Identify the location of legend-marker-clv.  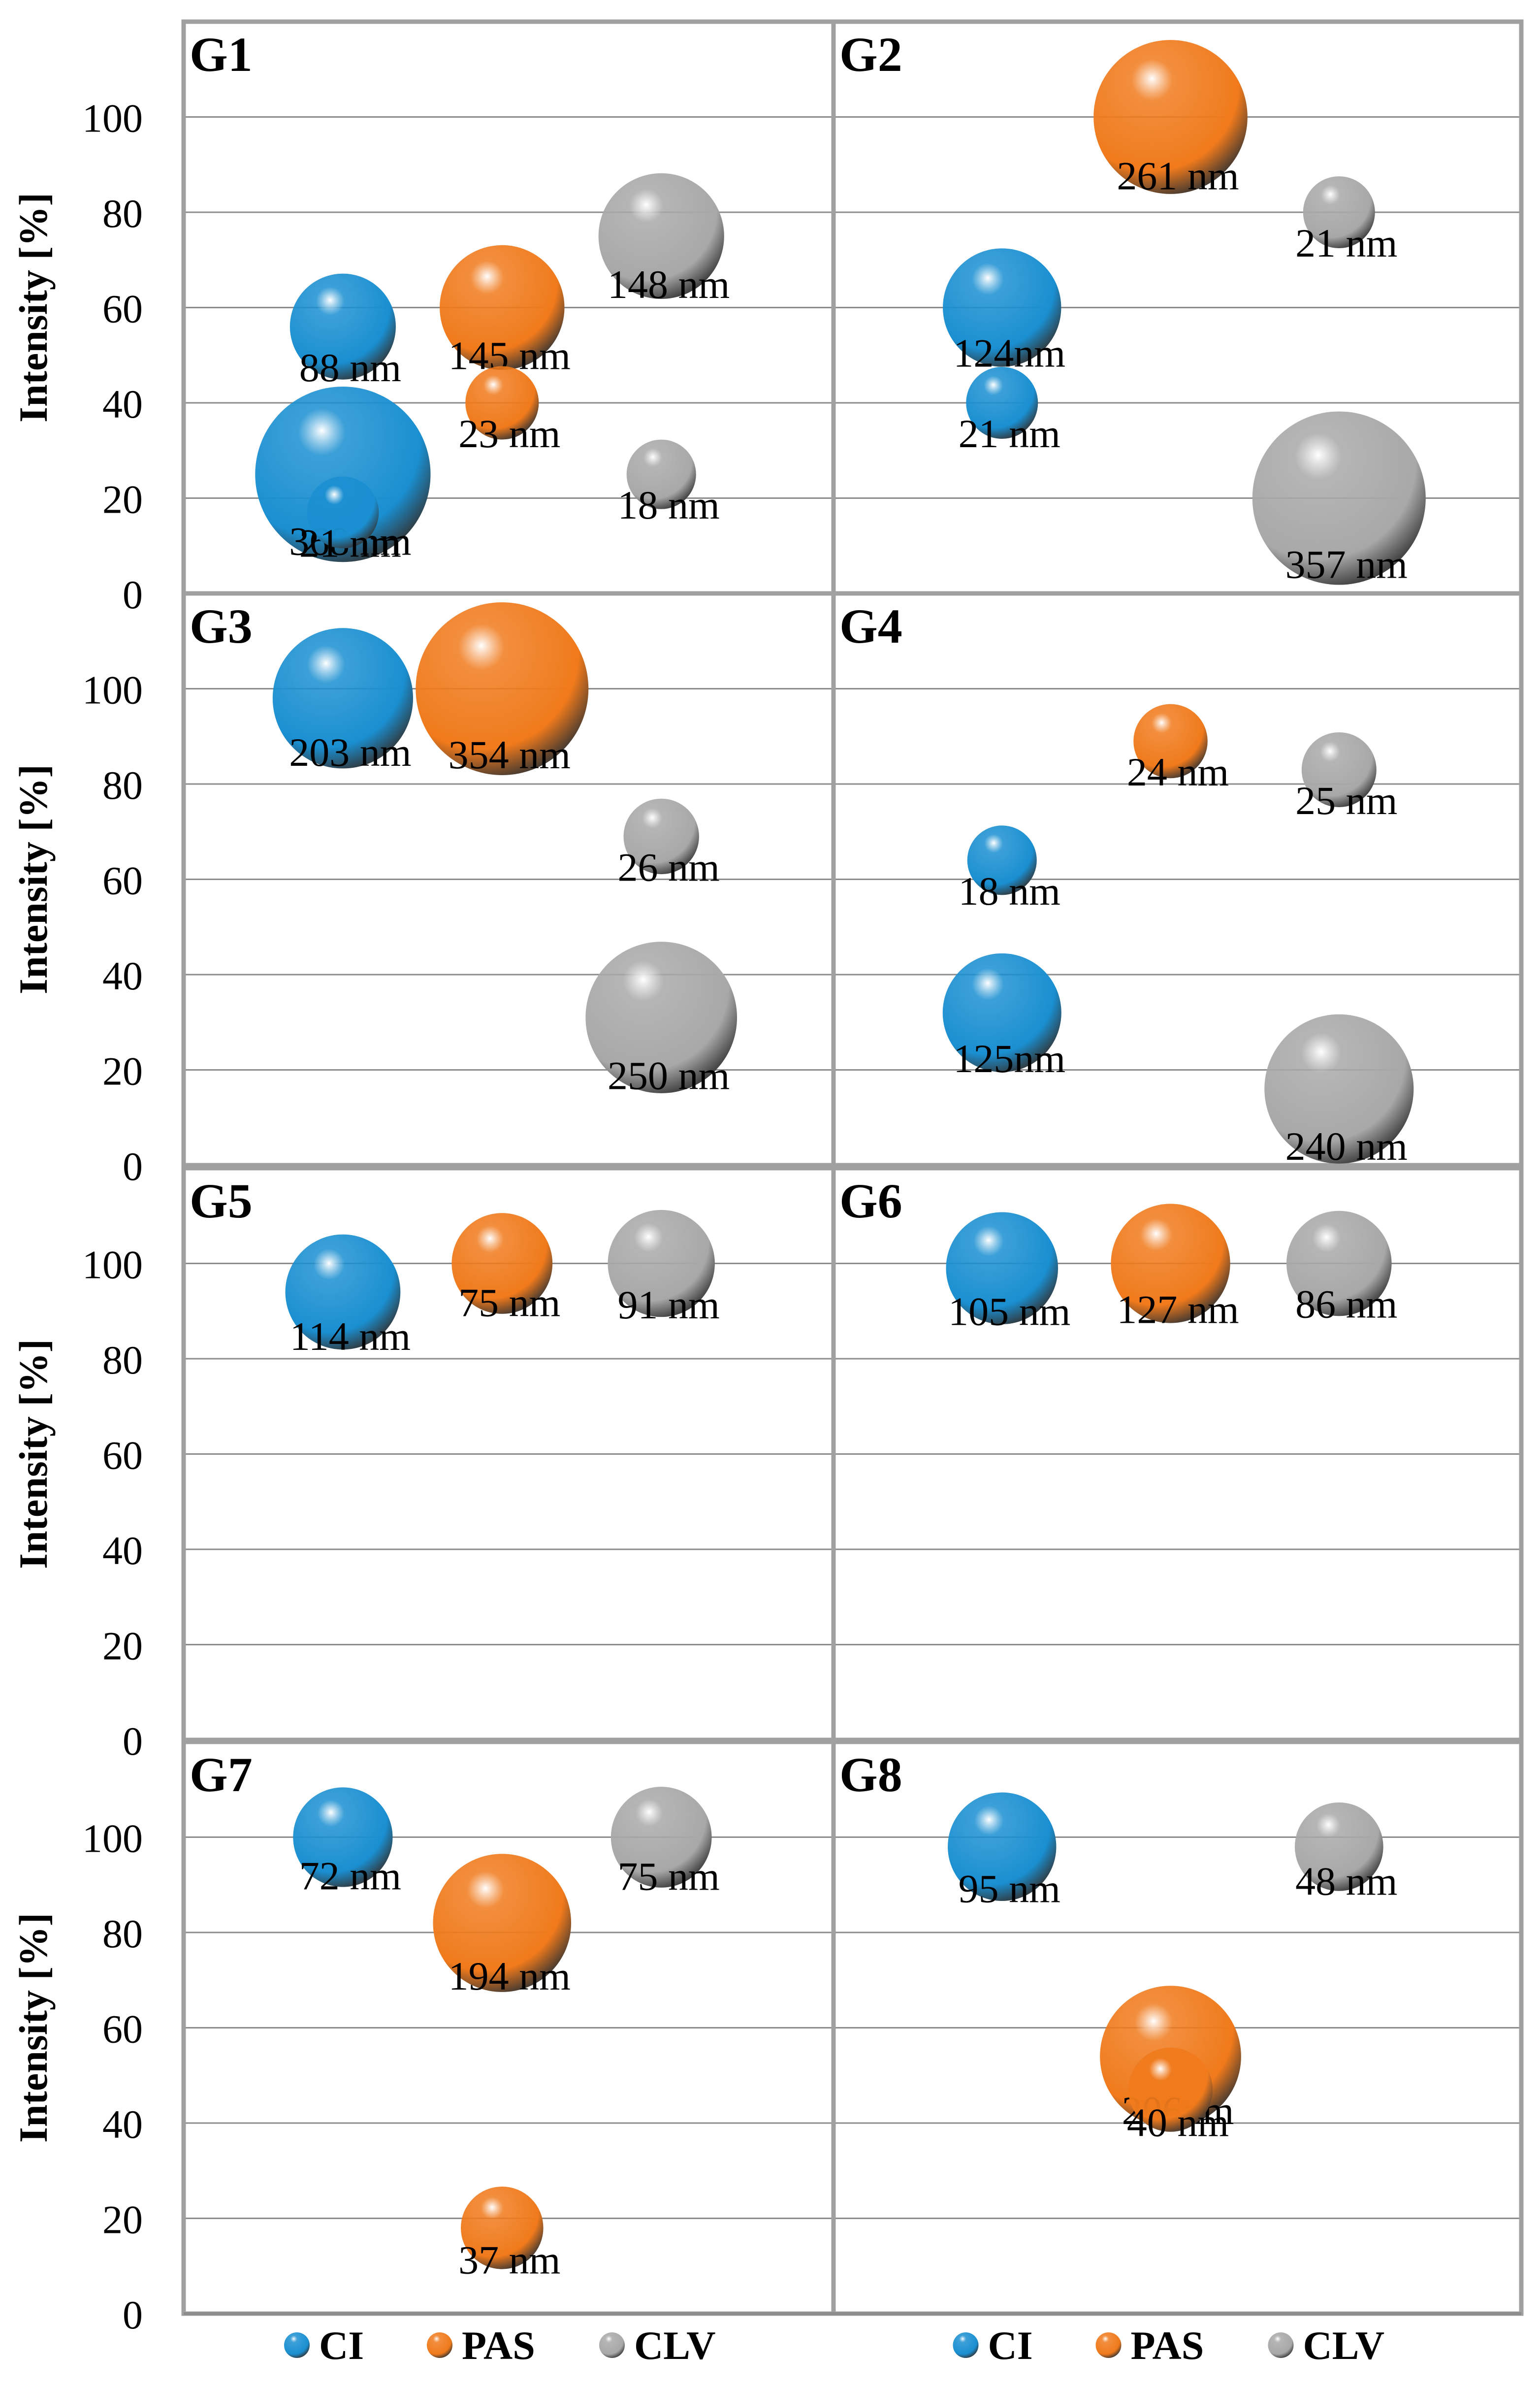
(612, 2345).